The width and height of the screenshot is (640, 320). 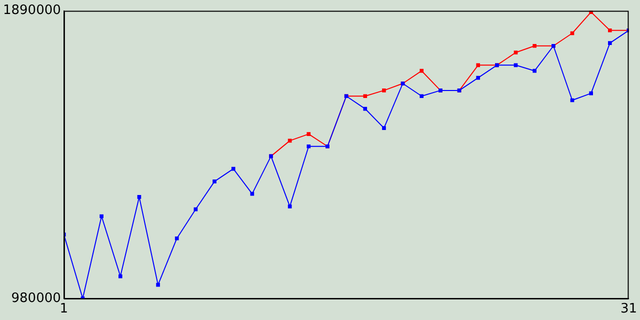 I want to click on x-tick-label: 31, so click(x=628, y=309).